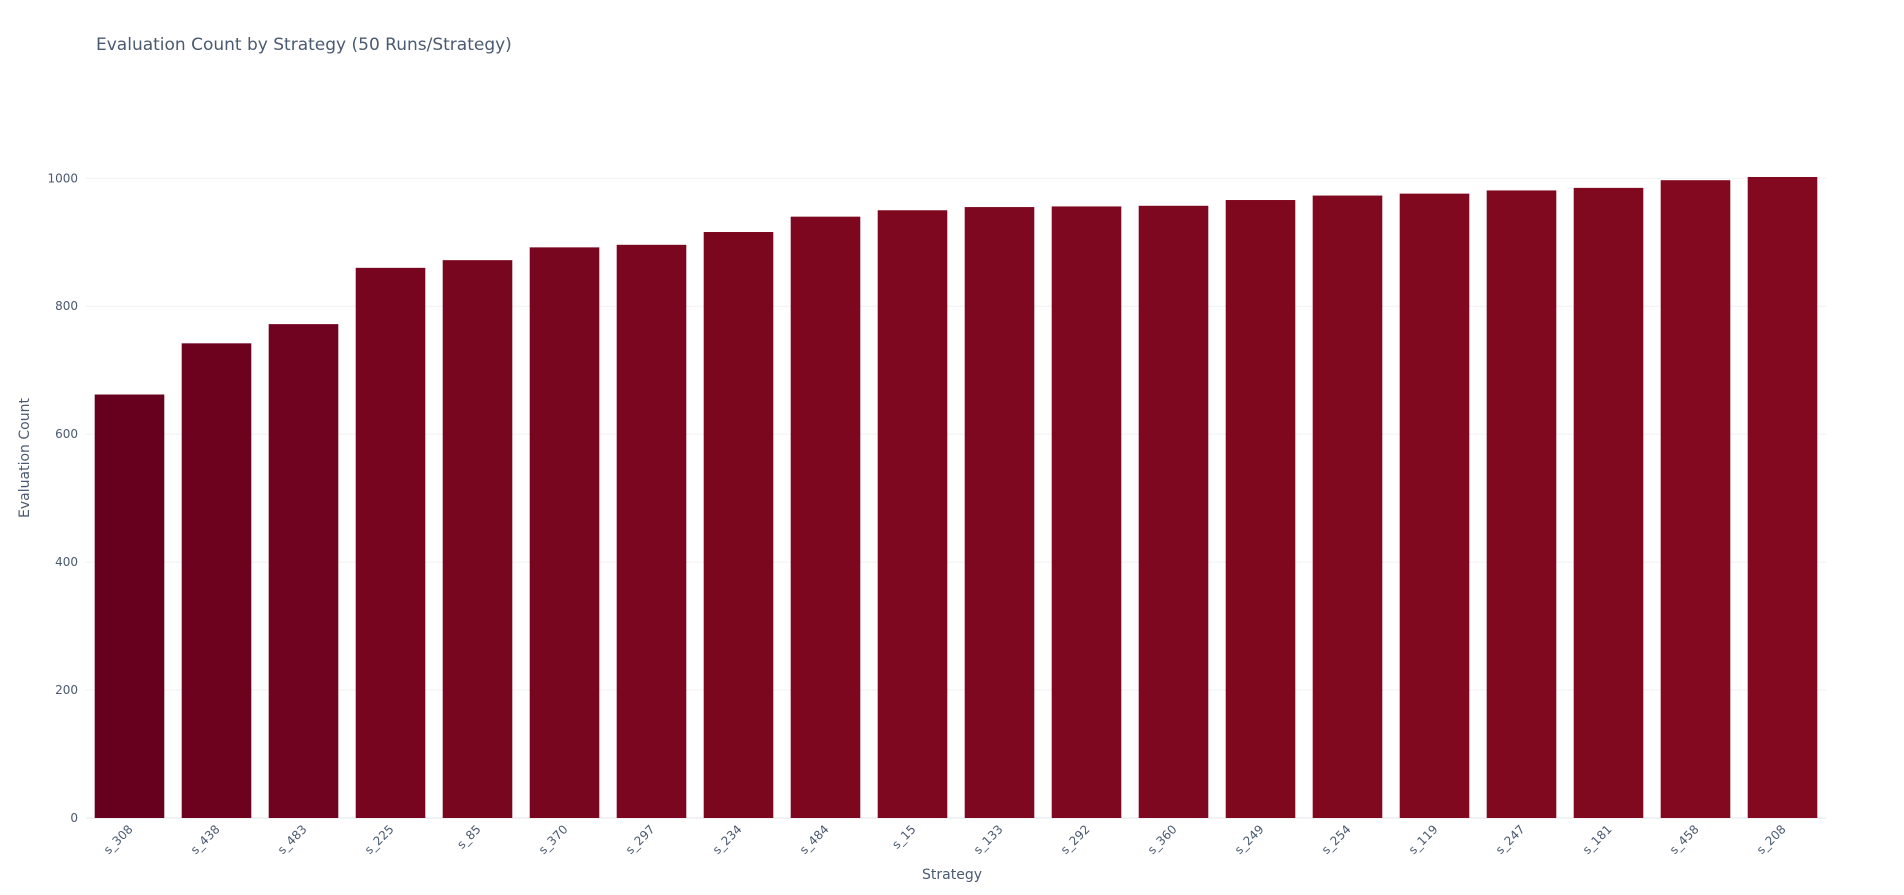 The width and height of the screenshot is (1904, 895). I want to click on x-tick-label: s_308, so click(118, 839).